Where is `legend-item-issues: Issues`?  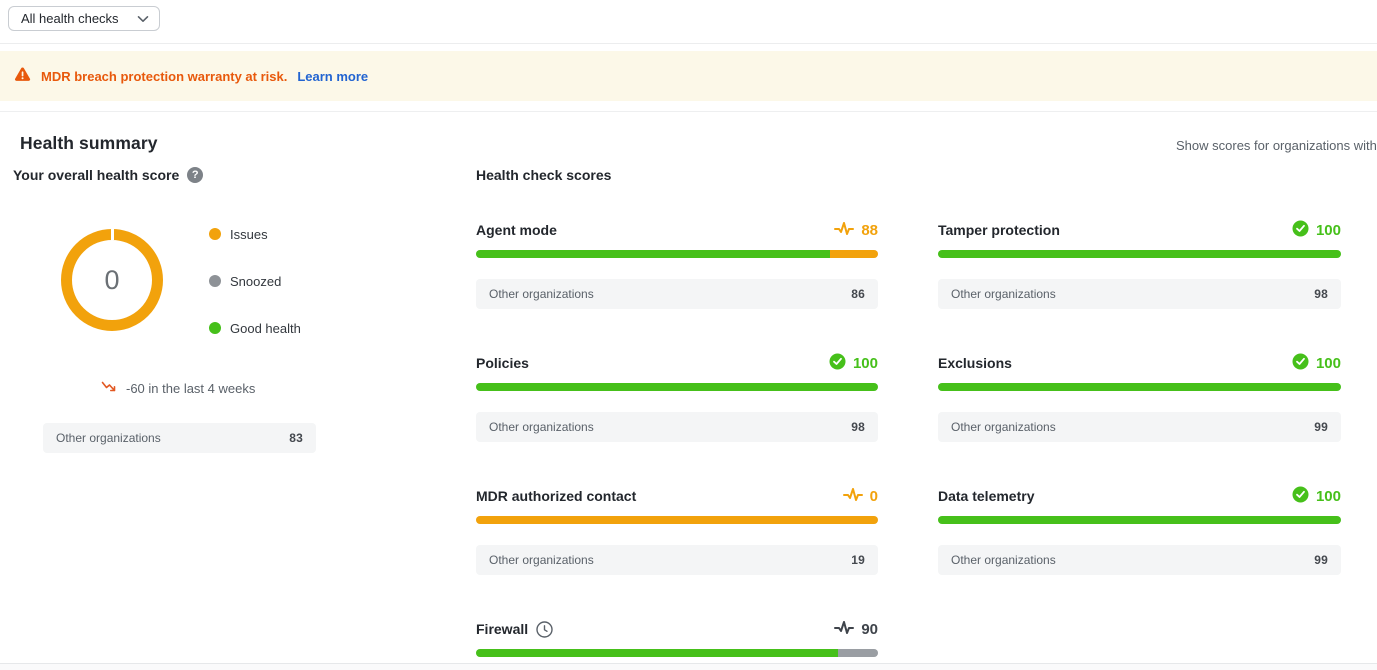 legend-item-issues: Issues is located at coordinates (255, 234).